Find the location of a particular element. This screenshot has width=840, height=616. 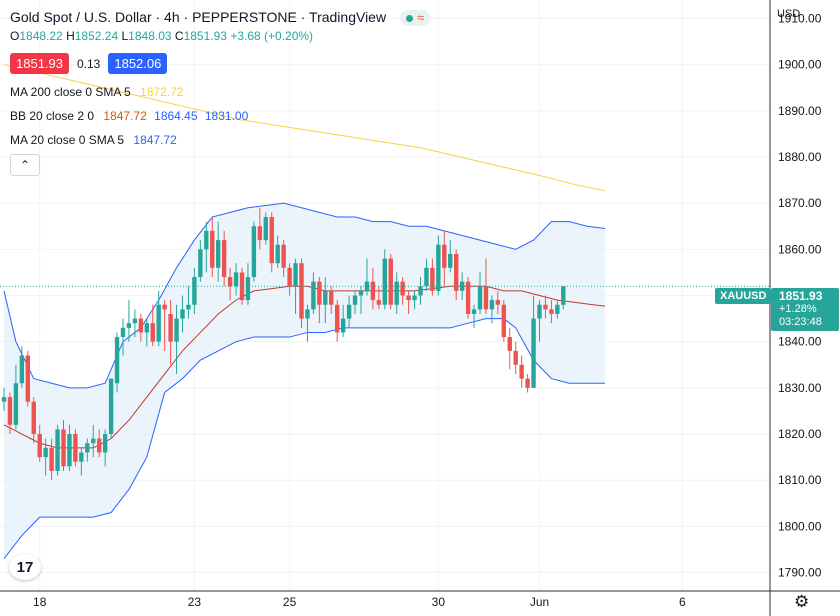

high-value: 1852.24 is located at coordinates (96, 36).